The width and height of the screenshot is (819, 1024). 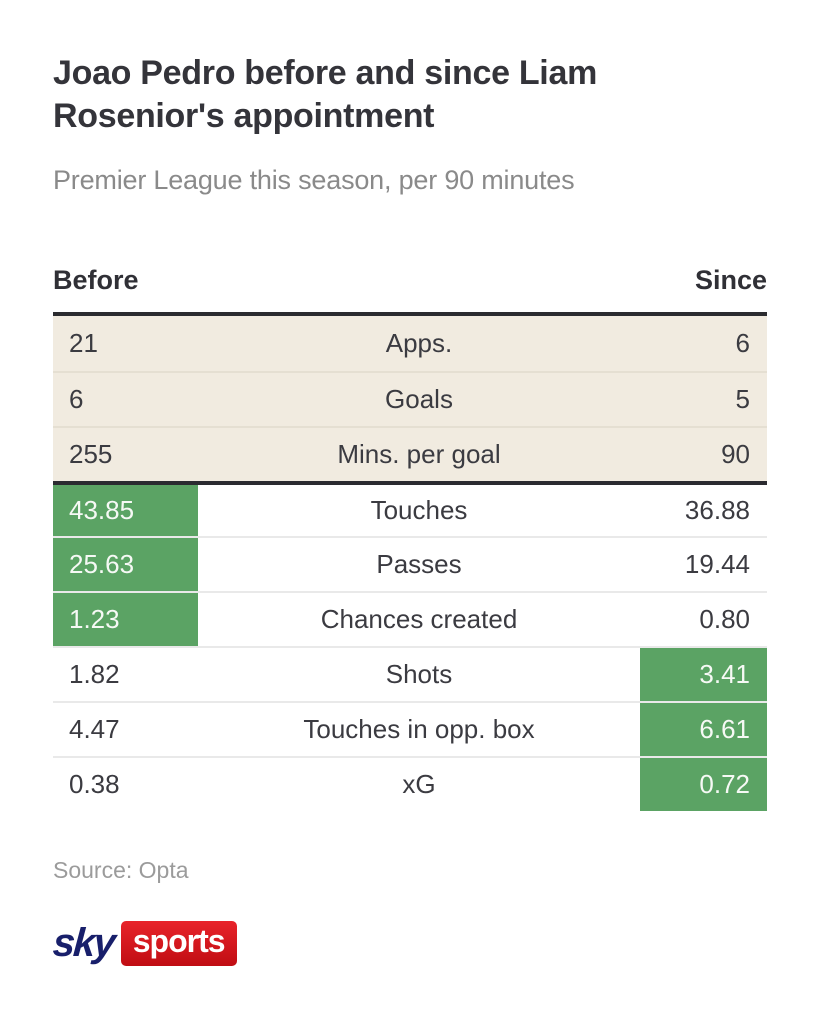 I want to click on stat-label: Touches, so click(x=419, y=510).